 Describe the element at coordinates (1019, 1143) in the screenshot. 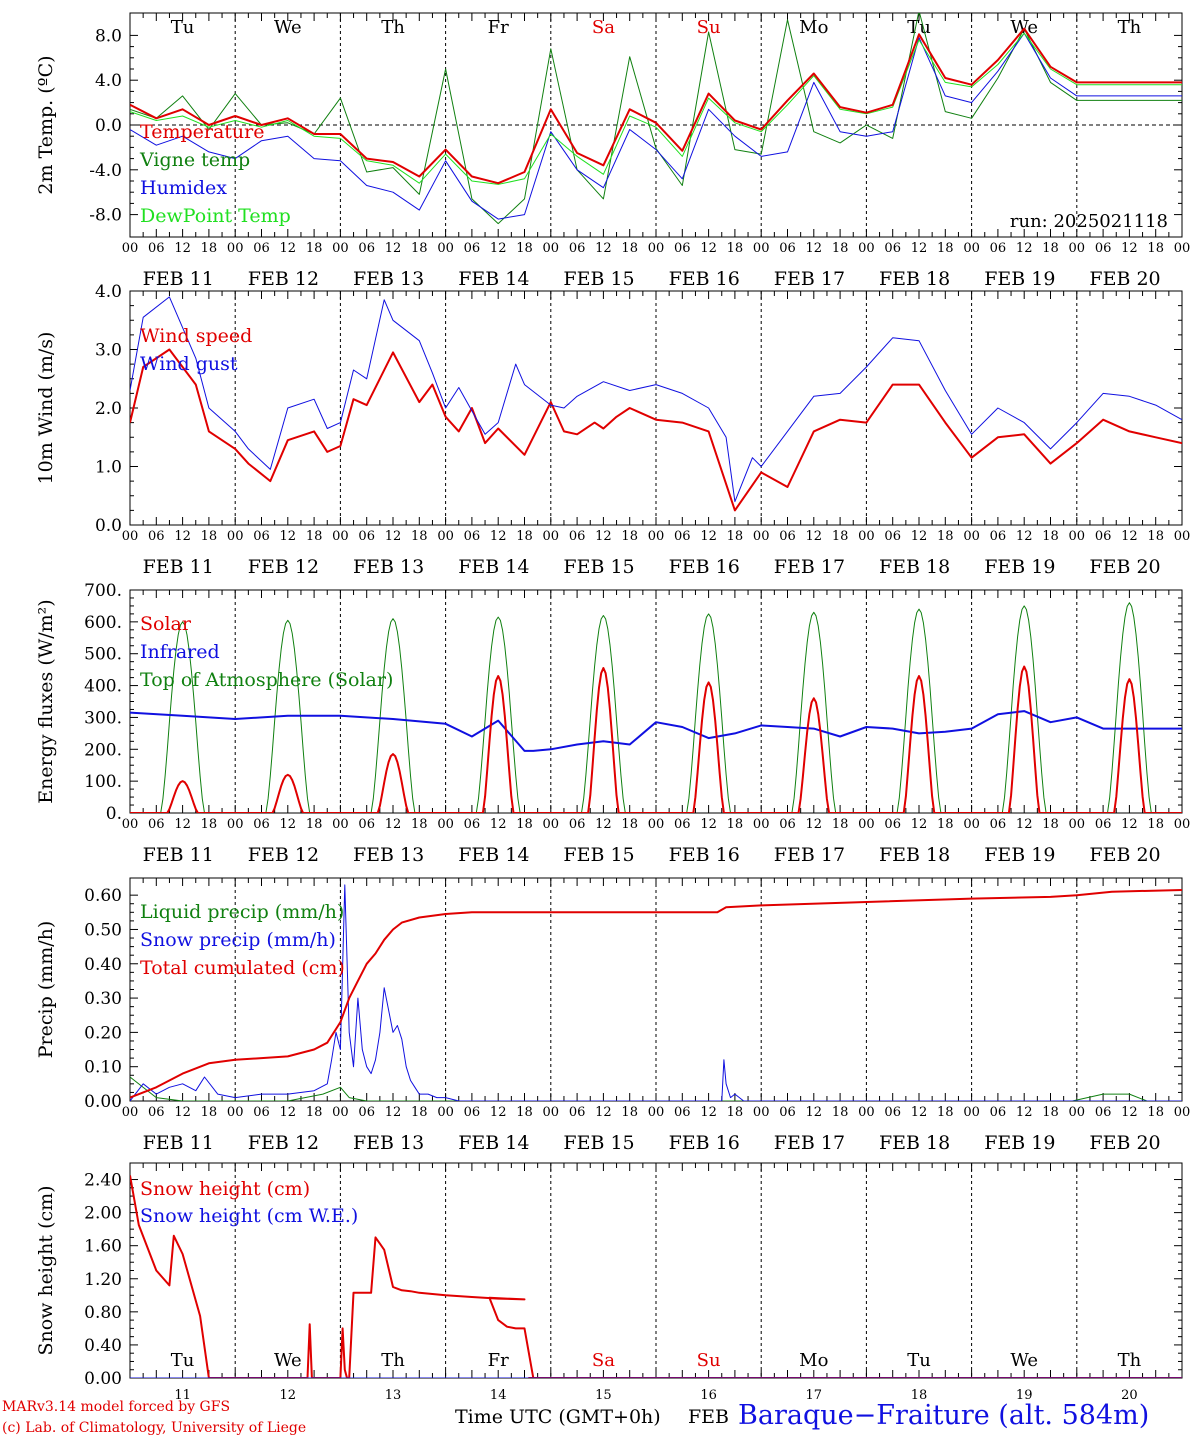

I see `date-label: FEB 19` at that location.